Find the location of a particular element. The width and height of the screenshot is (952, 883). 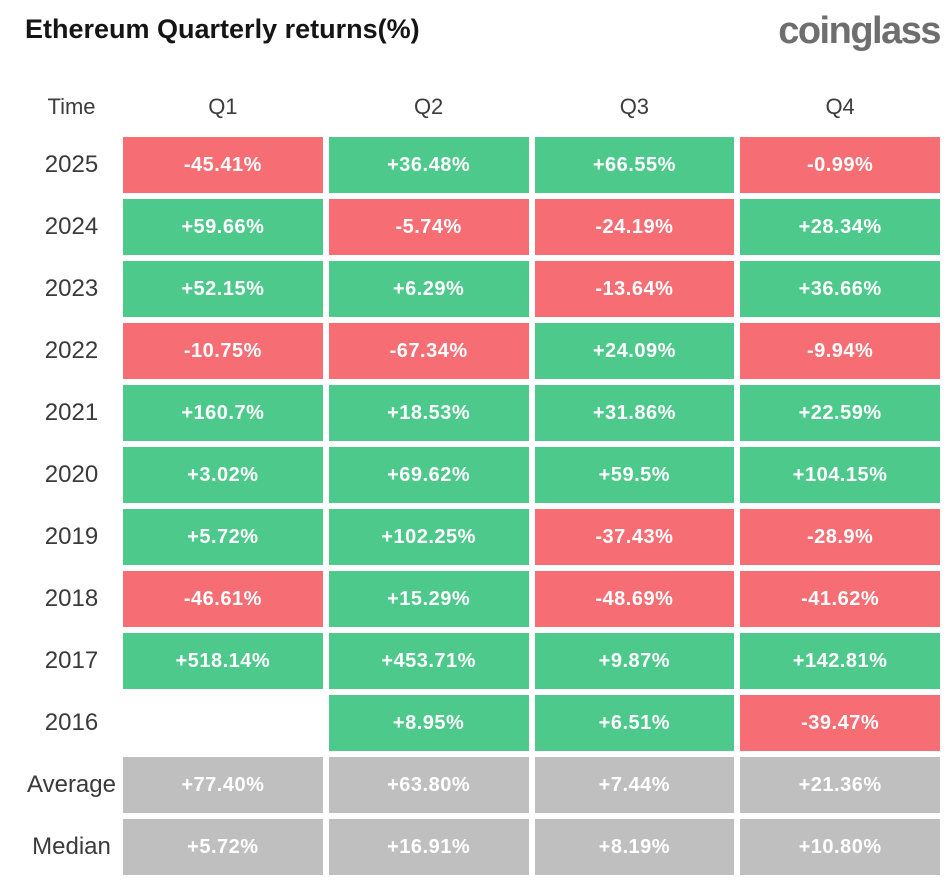

return-cell: +31.86% is located at coordinates (634, 413).